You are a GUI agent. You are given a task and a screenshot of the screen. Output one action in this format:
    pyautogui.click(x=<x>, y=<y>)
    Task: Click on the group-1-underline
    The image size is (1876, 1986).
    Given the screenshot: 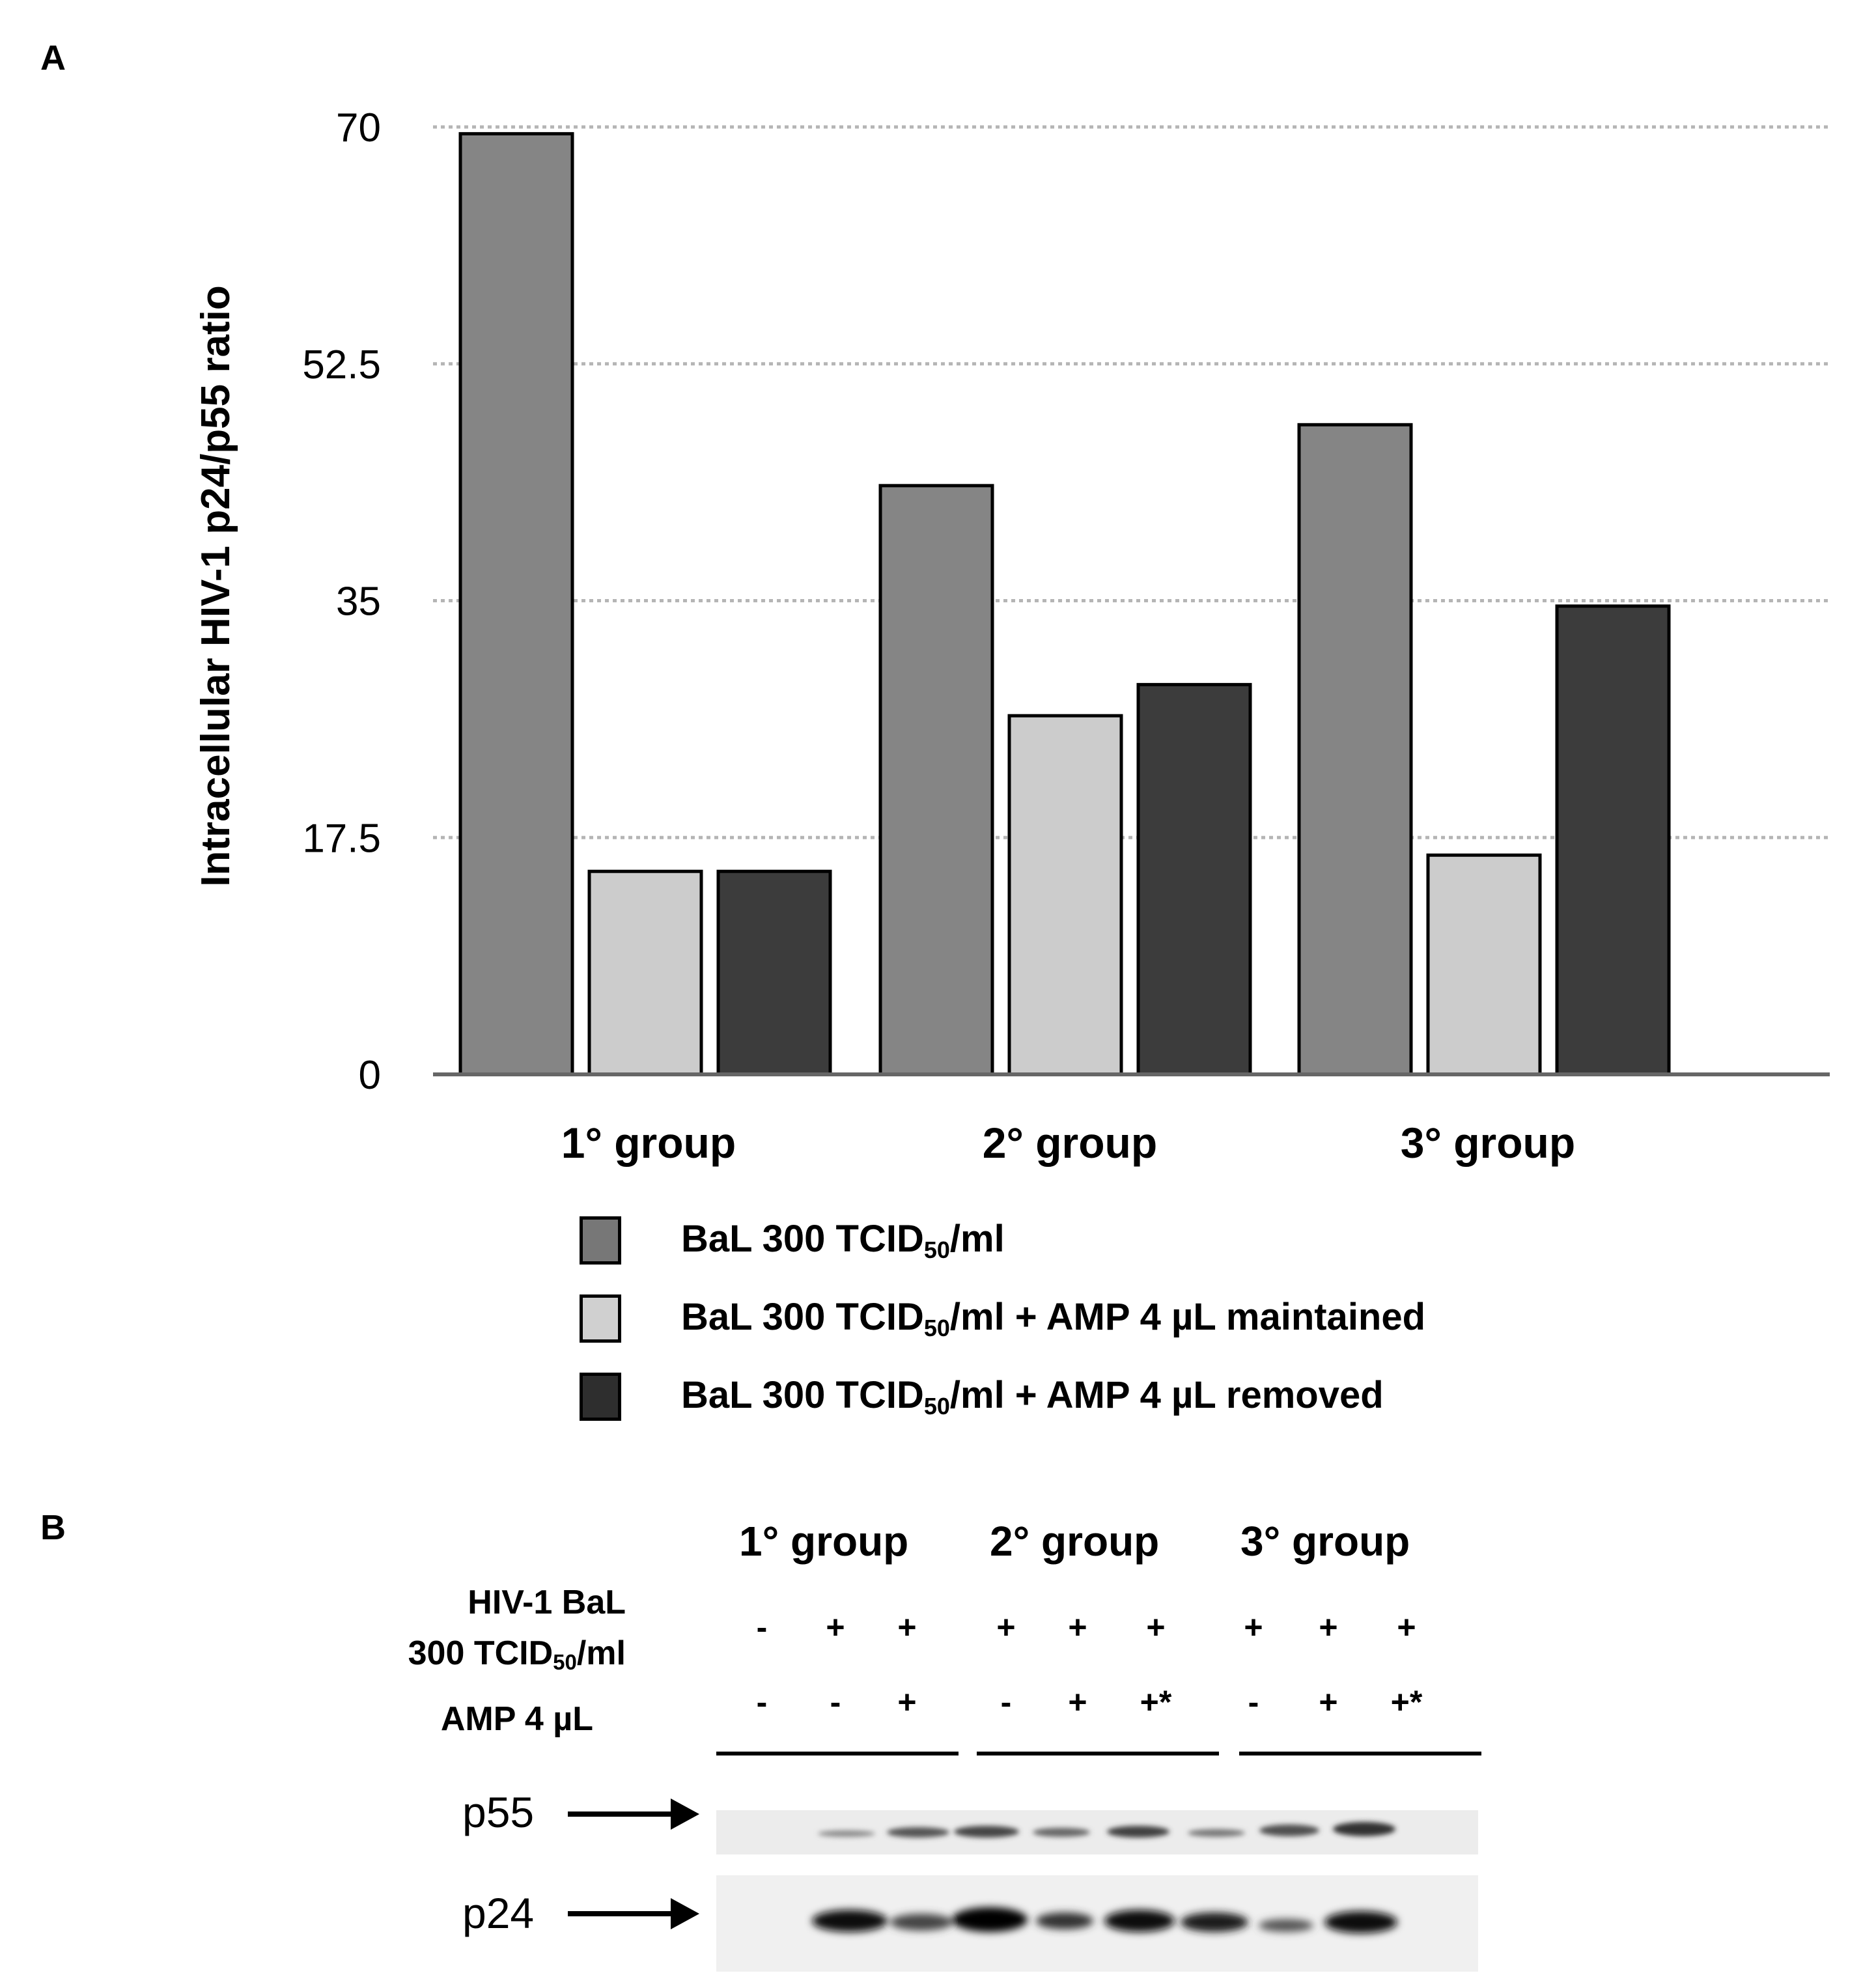 What is the action you would take?
    pyautogui.click(x=838, y=1753)
    